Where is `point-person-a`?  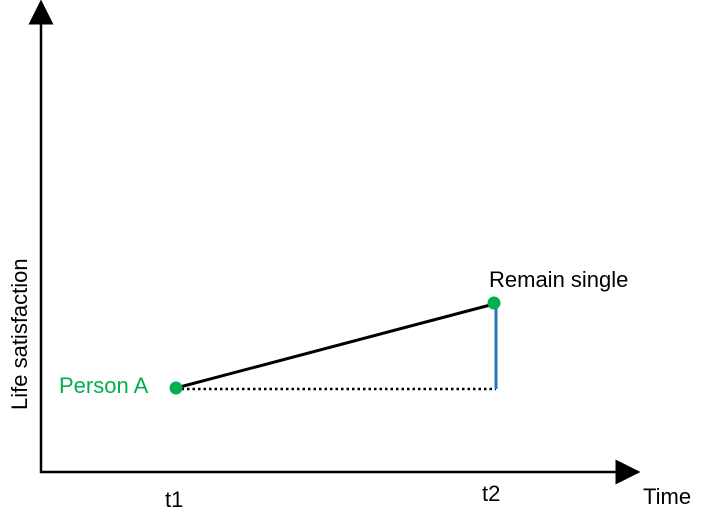
point-person-a is located at coordinates (176, 388).